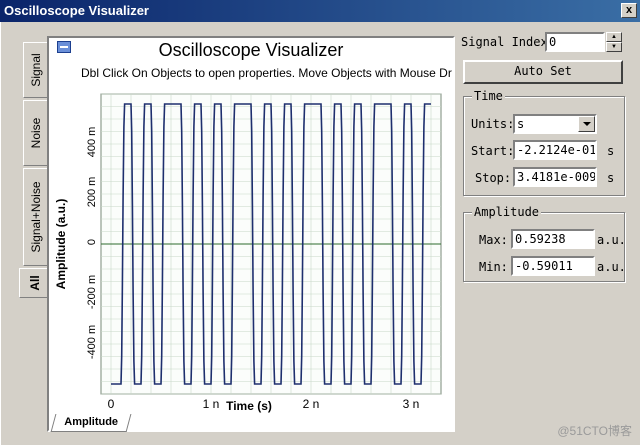  I want to click on y-axis-ticks: 400 m 200 m 0 -200 m -400 m, so click(92, 243).